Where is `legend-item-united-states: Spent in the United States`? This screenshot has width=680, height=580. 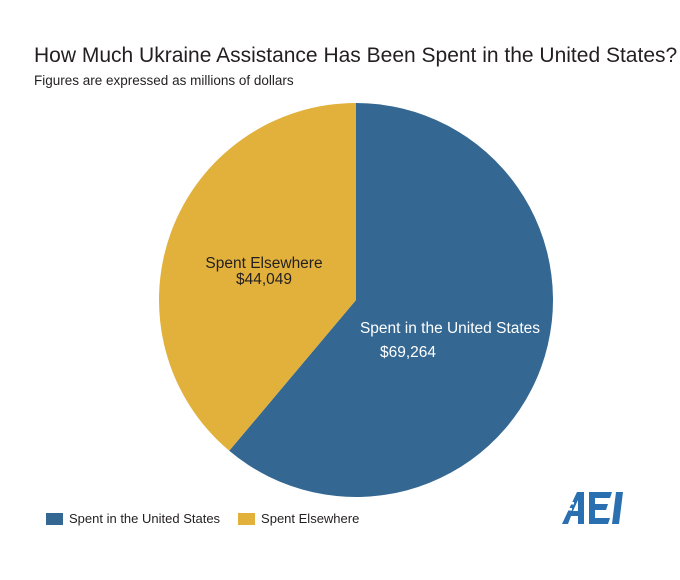
legend-item-united-states: Spent in the United States is located at coordinates (133, 518).